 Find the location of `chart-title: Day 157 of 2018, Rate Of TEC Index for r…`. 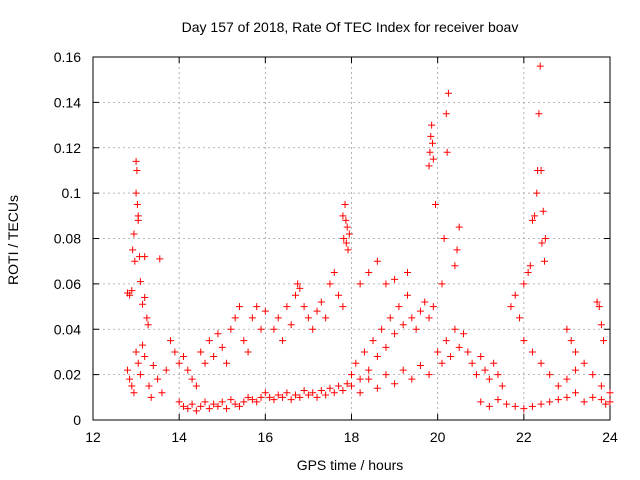

chart-title: Day 157 of 2018, Rate Of TEC Index for r… is located at coordinates (350, 27).